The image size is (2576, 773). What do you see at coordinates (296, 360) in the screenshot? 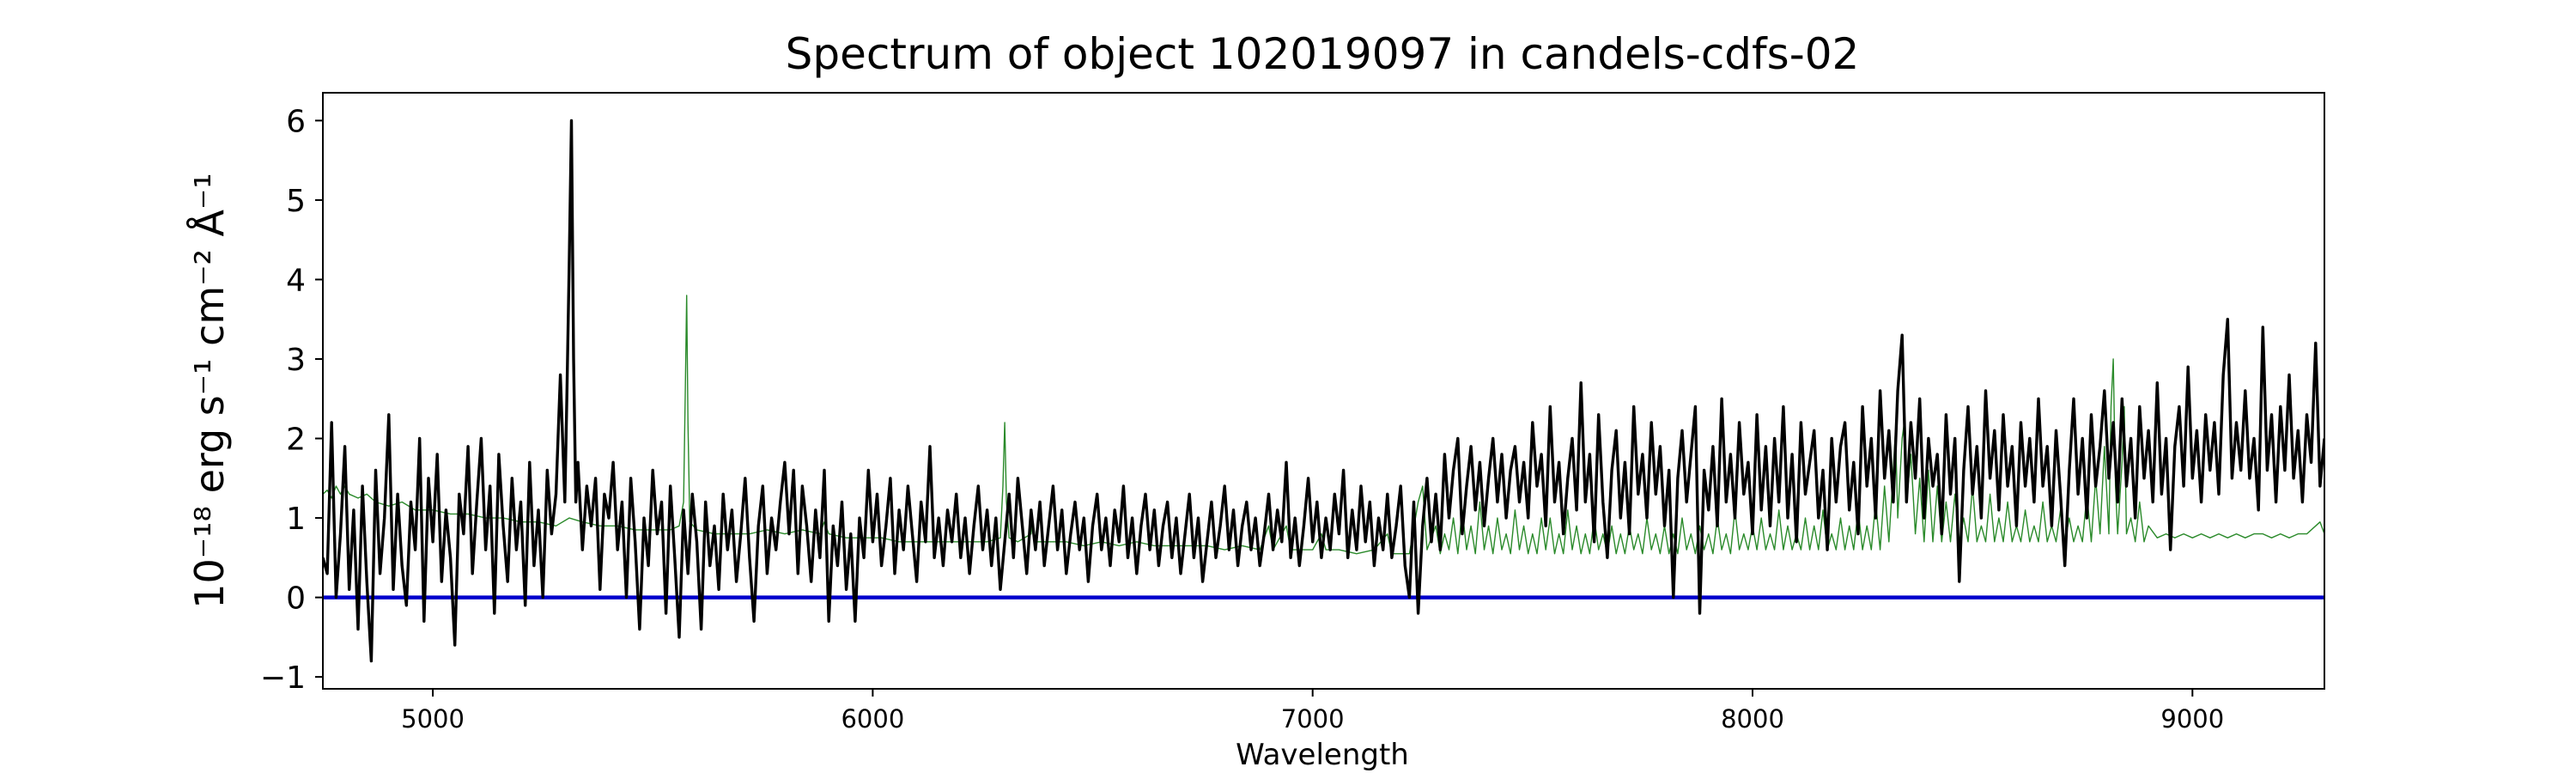
I see `y-tick-label: 3` at bounding box center [296, 360].